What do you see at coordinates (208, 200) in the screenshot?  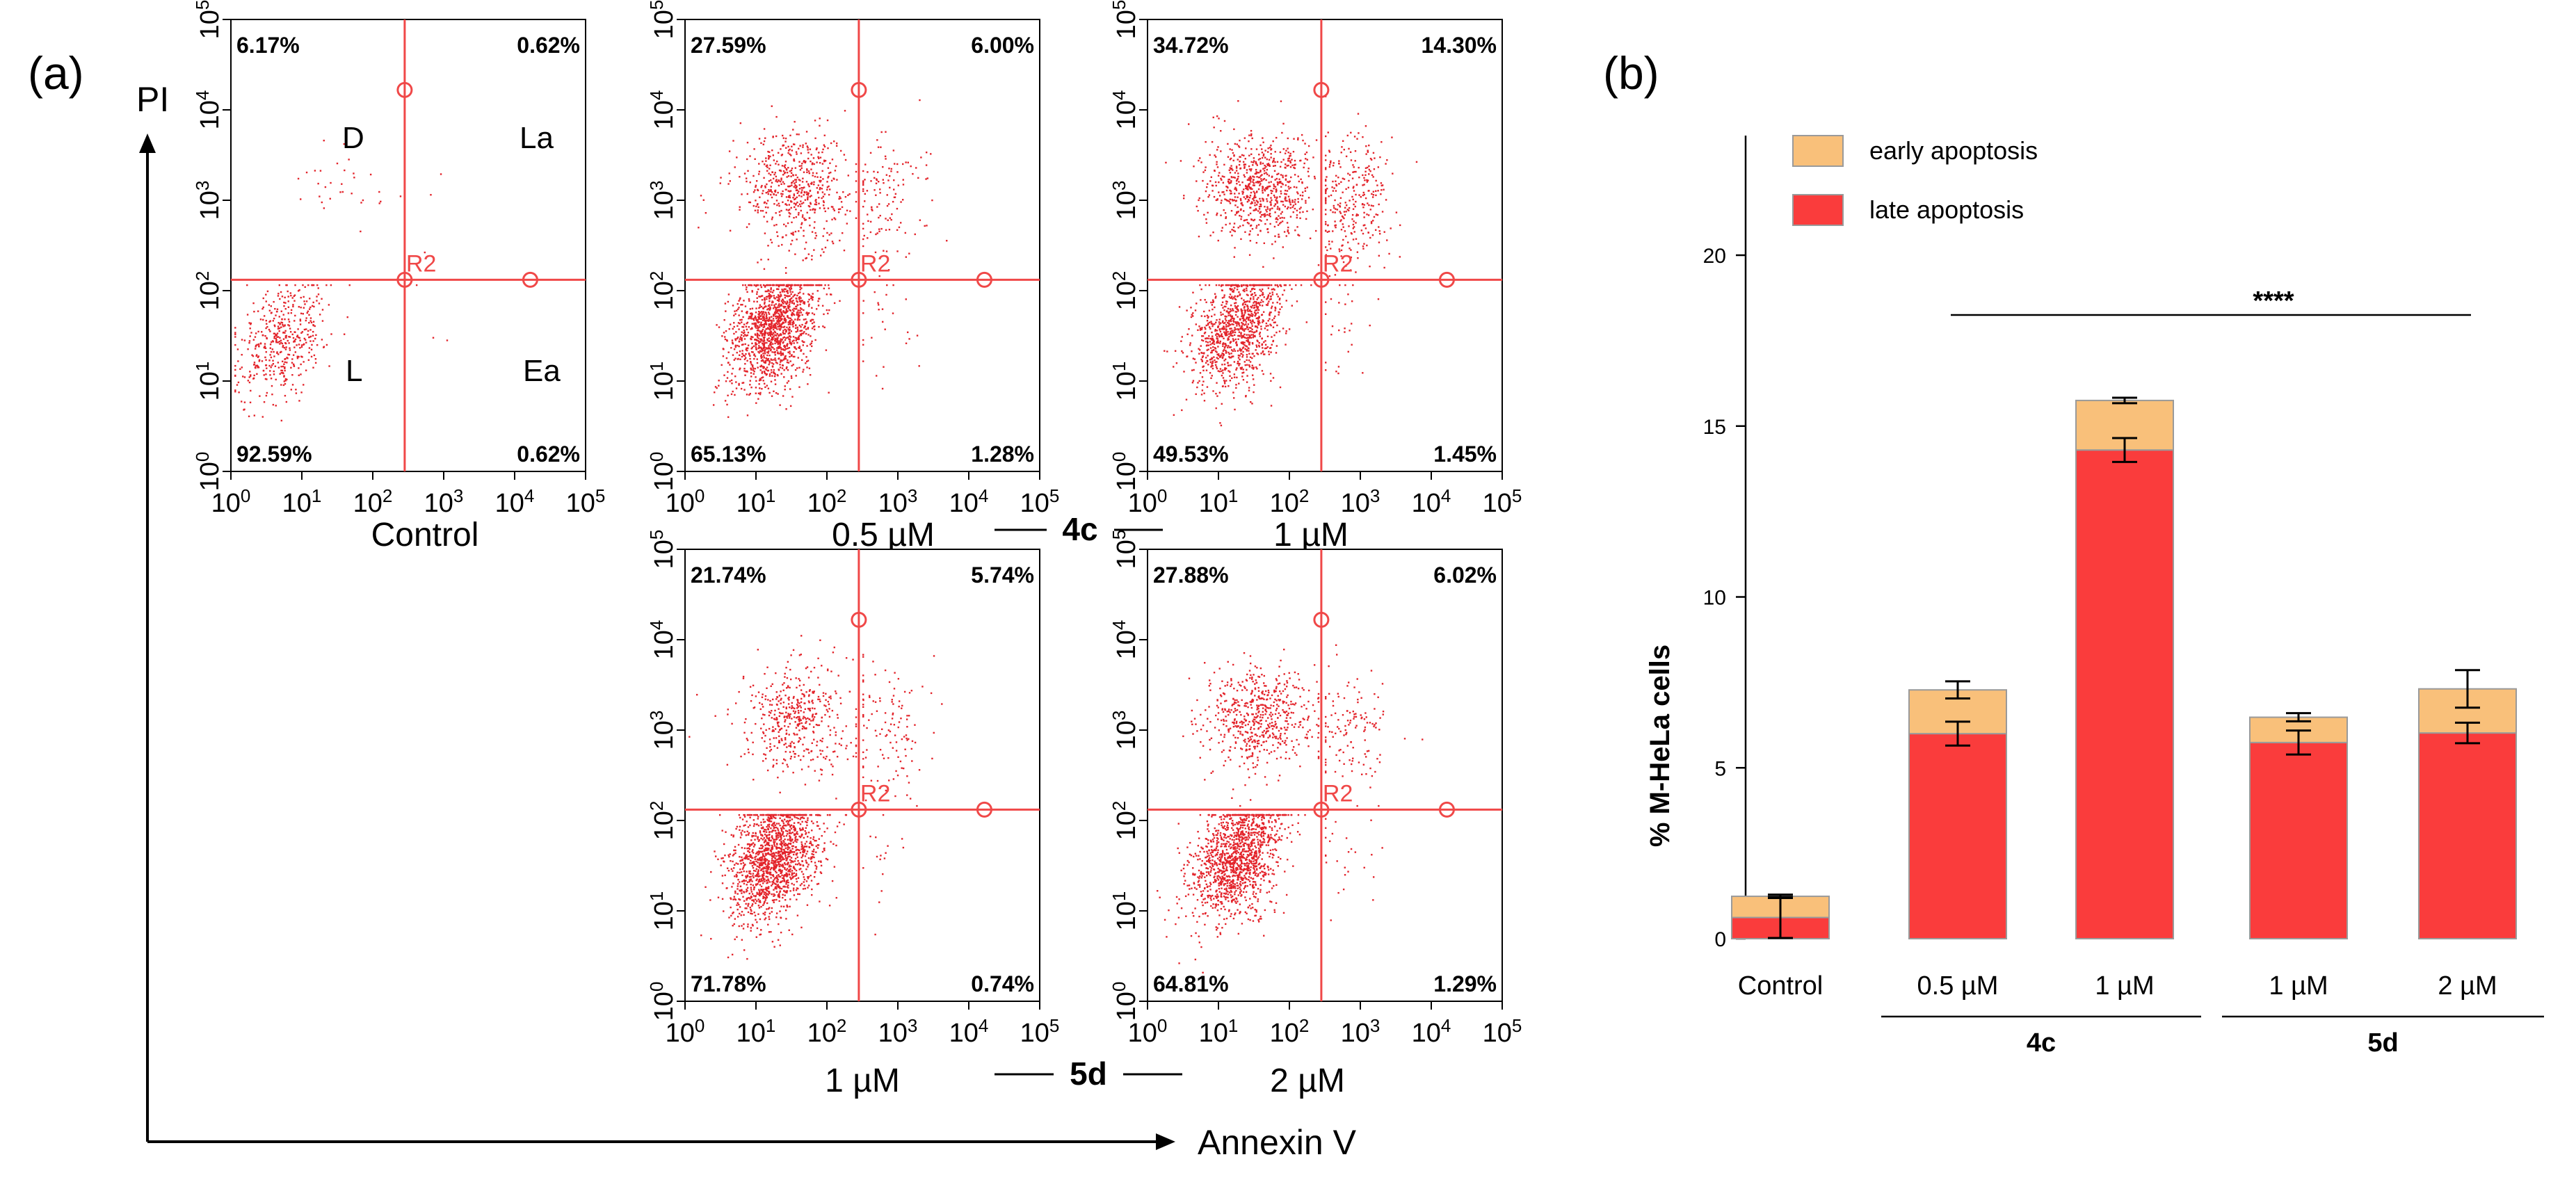 I see `y-tick-label: 103` at bounding box center [208, 200].